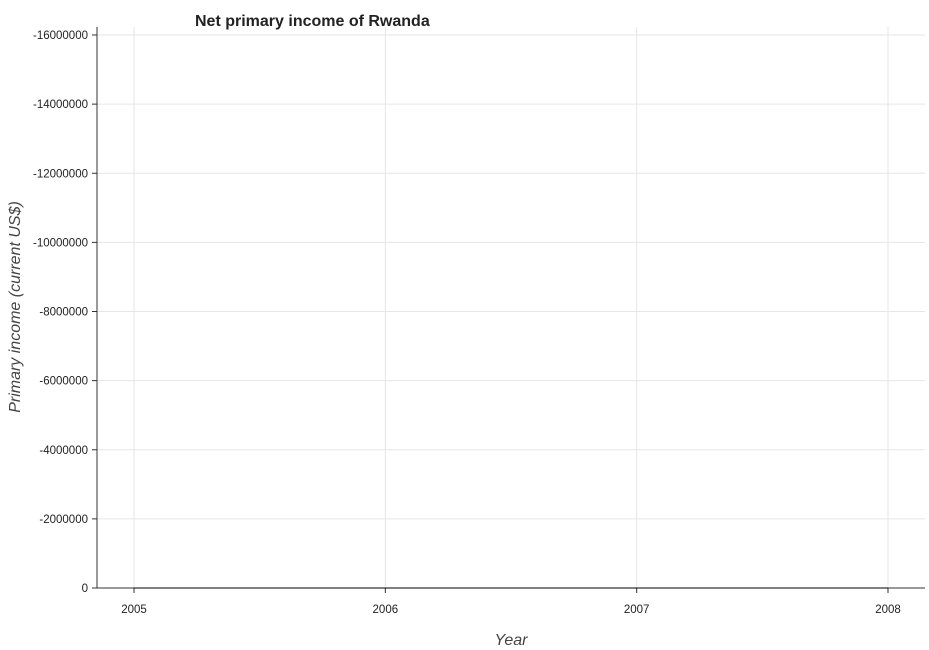 This screenshot has height=650, width=929. What do you see at coordinates (60, 243) in the screenshot?
I see `y-tick-label: -10000000` at bounding box center [60, 243].